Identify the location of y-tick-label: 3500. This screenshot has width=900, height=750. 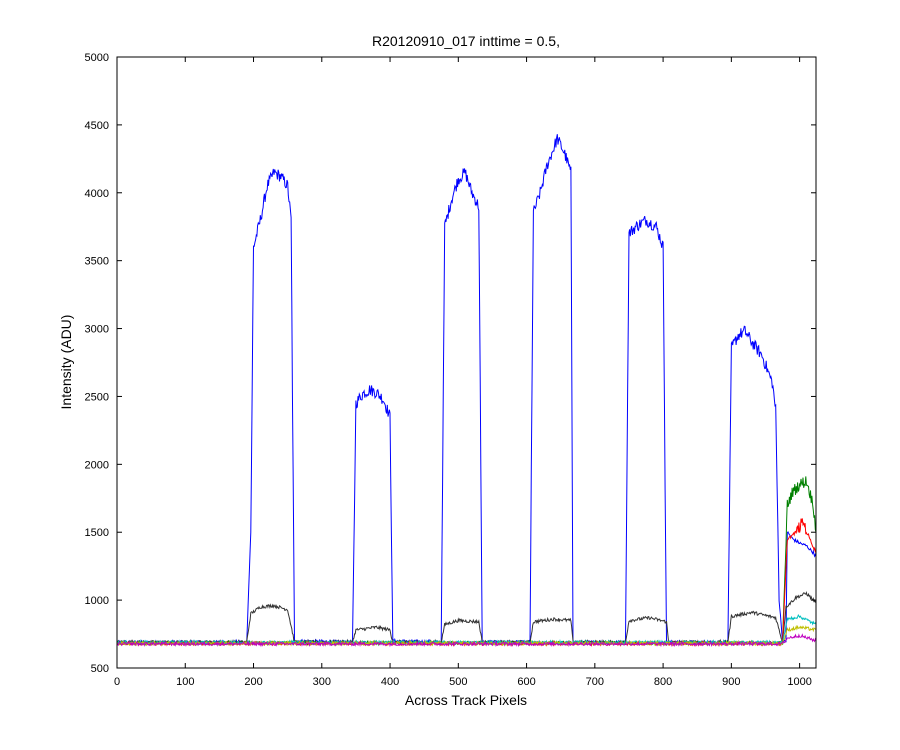
(97, 262).